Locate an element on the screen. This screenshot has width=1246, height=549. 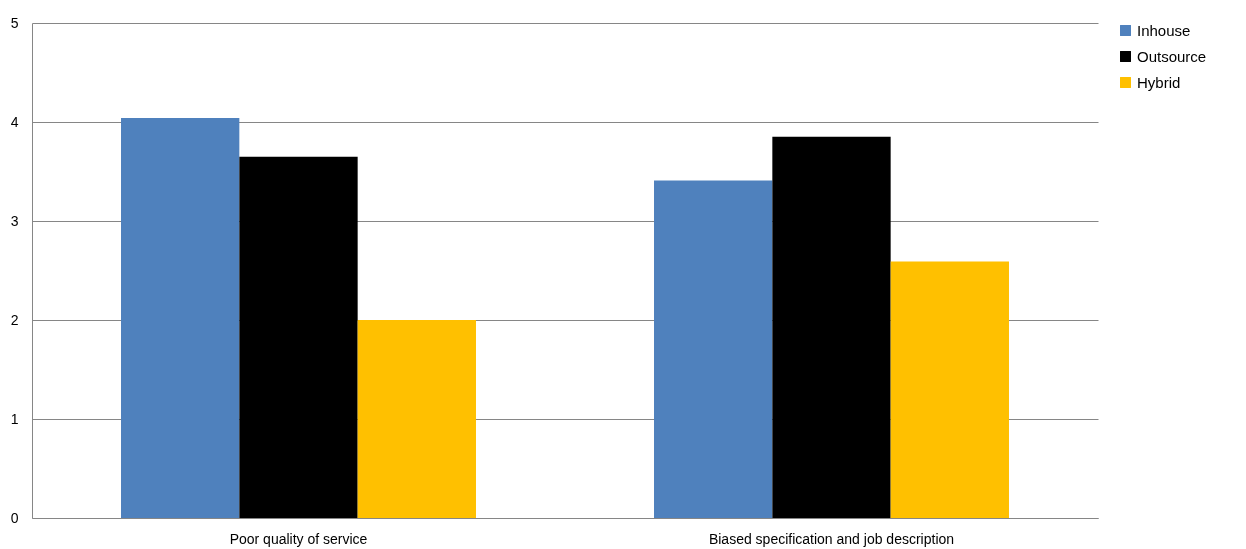
legend-label: Inhouse is located at coordinates (1164, 30).